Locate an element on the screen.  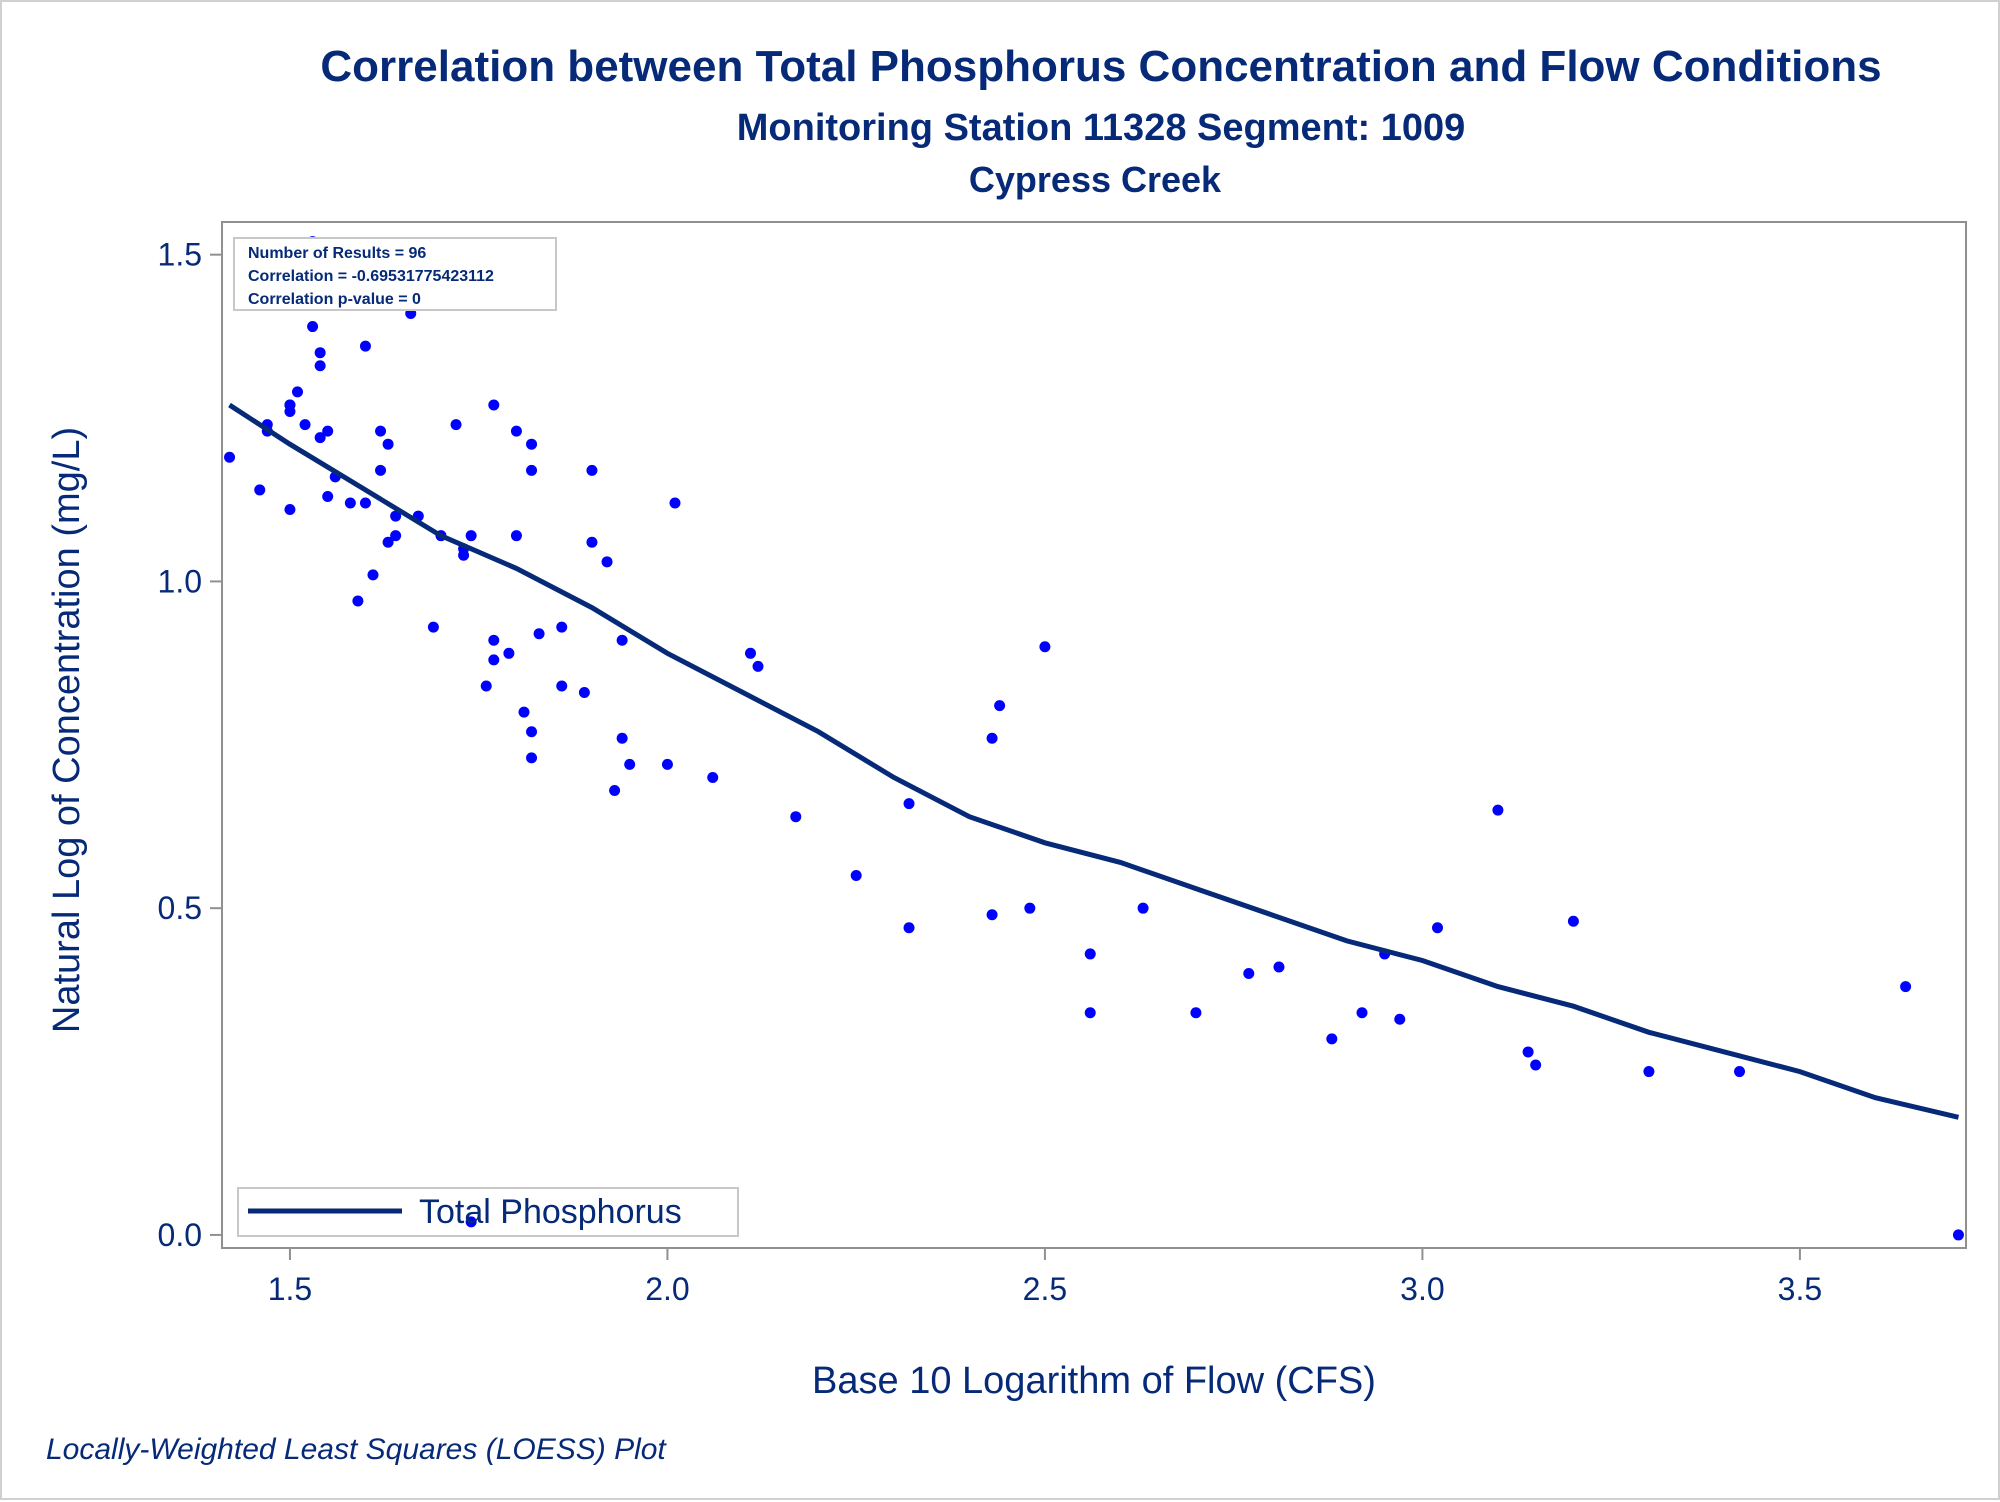
y-tick-label: 1.0 is located at coordinates (180, 581).